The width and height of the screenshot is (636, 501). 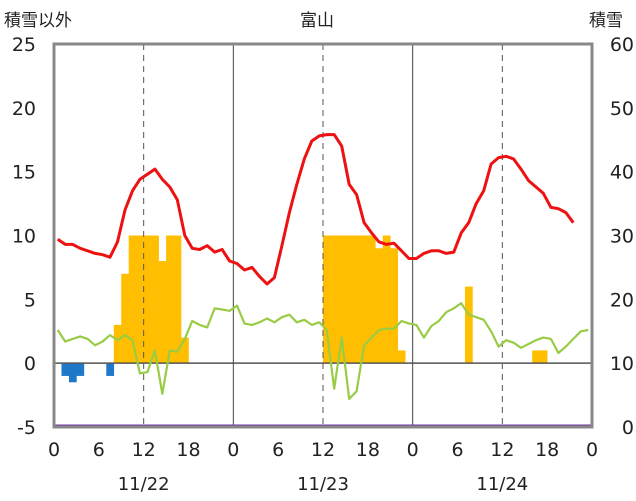 What do you see at coordinates (622, 300) in the screenshot?
I see `right-tick-label: 20` at bounding box center [622, 300].